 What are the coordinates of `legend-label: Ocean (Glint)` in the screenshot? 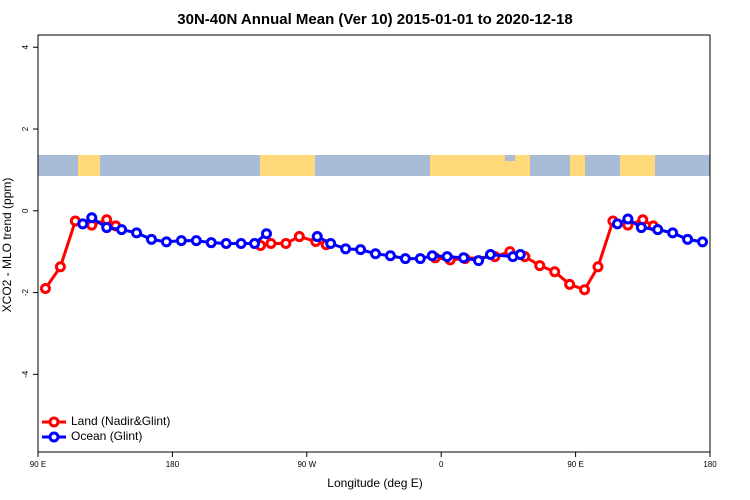 It's located at (106, 436).